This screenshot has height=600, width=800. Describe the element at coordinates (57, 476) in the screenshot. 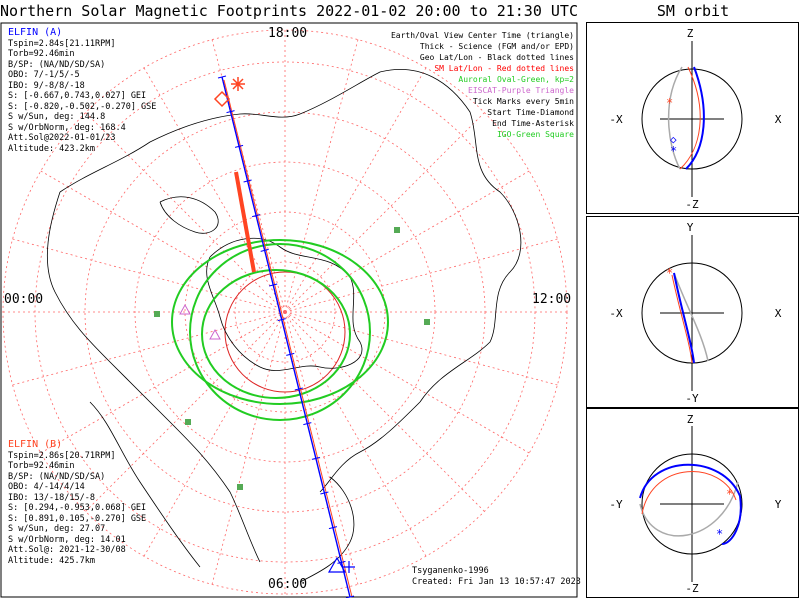

I see `elfin-b-info-line: B/SP: (NA/ND/SD/SA)` at that location.